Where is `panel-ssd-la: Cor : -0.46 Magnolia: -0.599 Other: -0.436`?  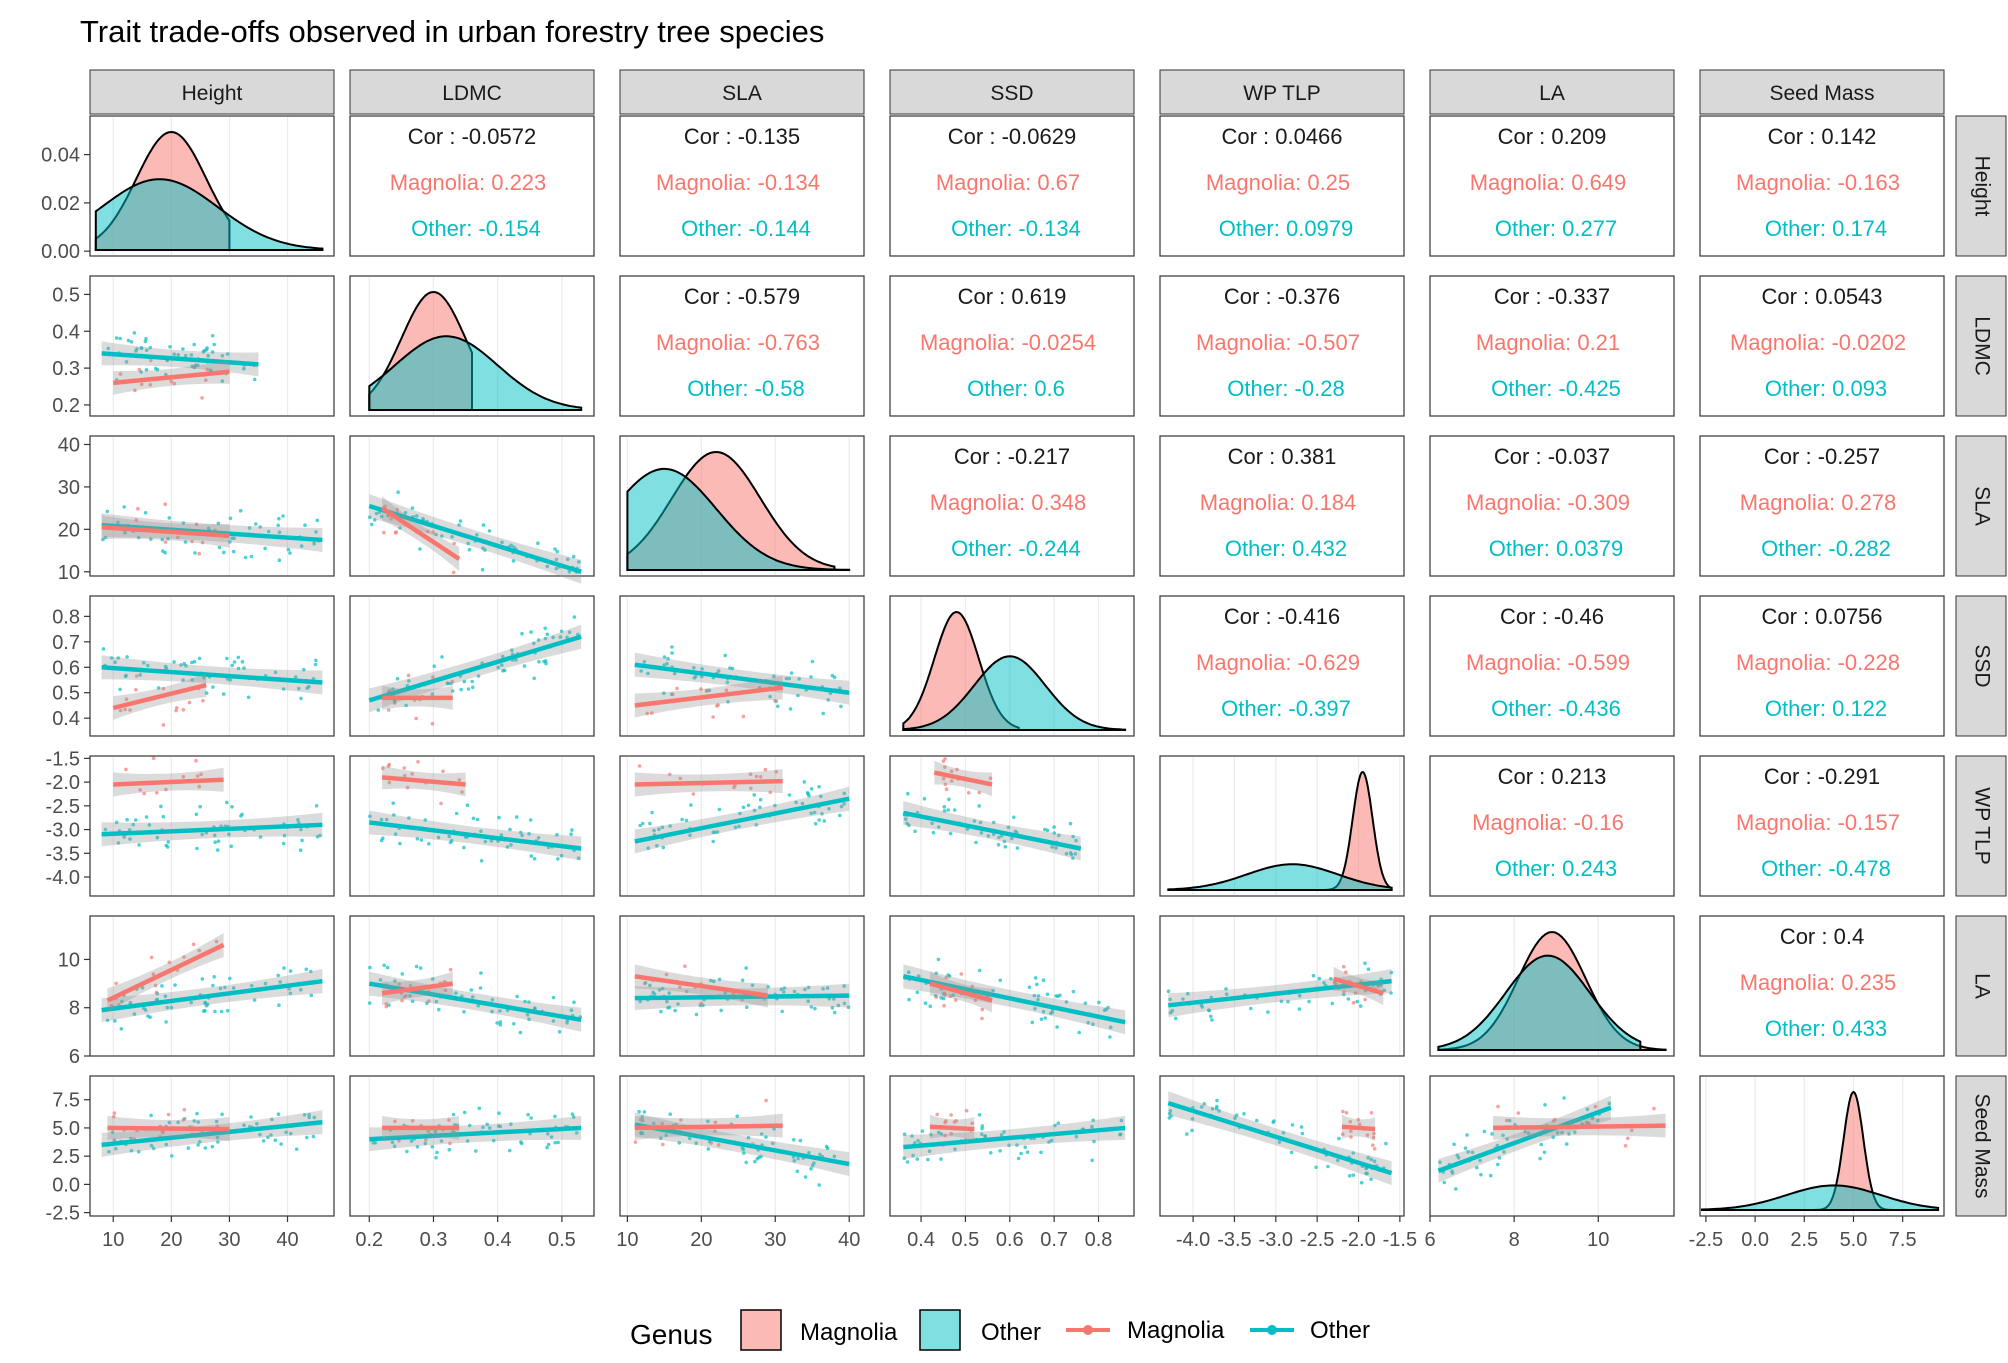 panel-ssd-la: Cor : -0.46 Magnolia: -0.599 Other: -0.436 is located at coordinates (1552, 666).